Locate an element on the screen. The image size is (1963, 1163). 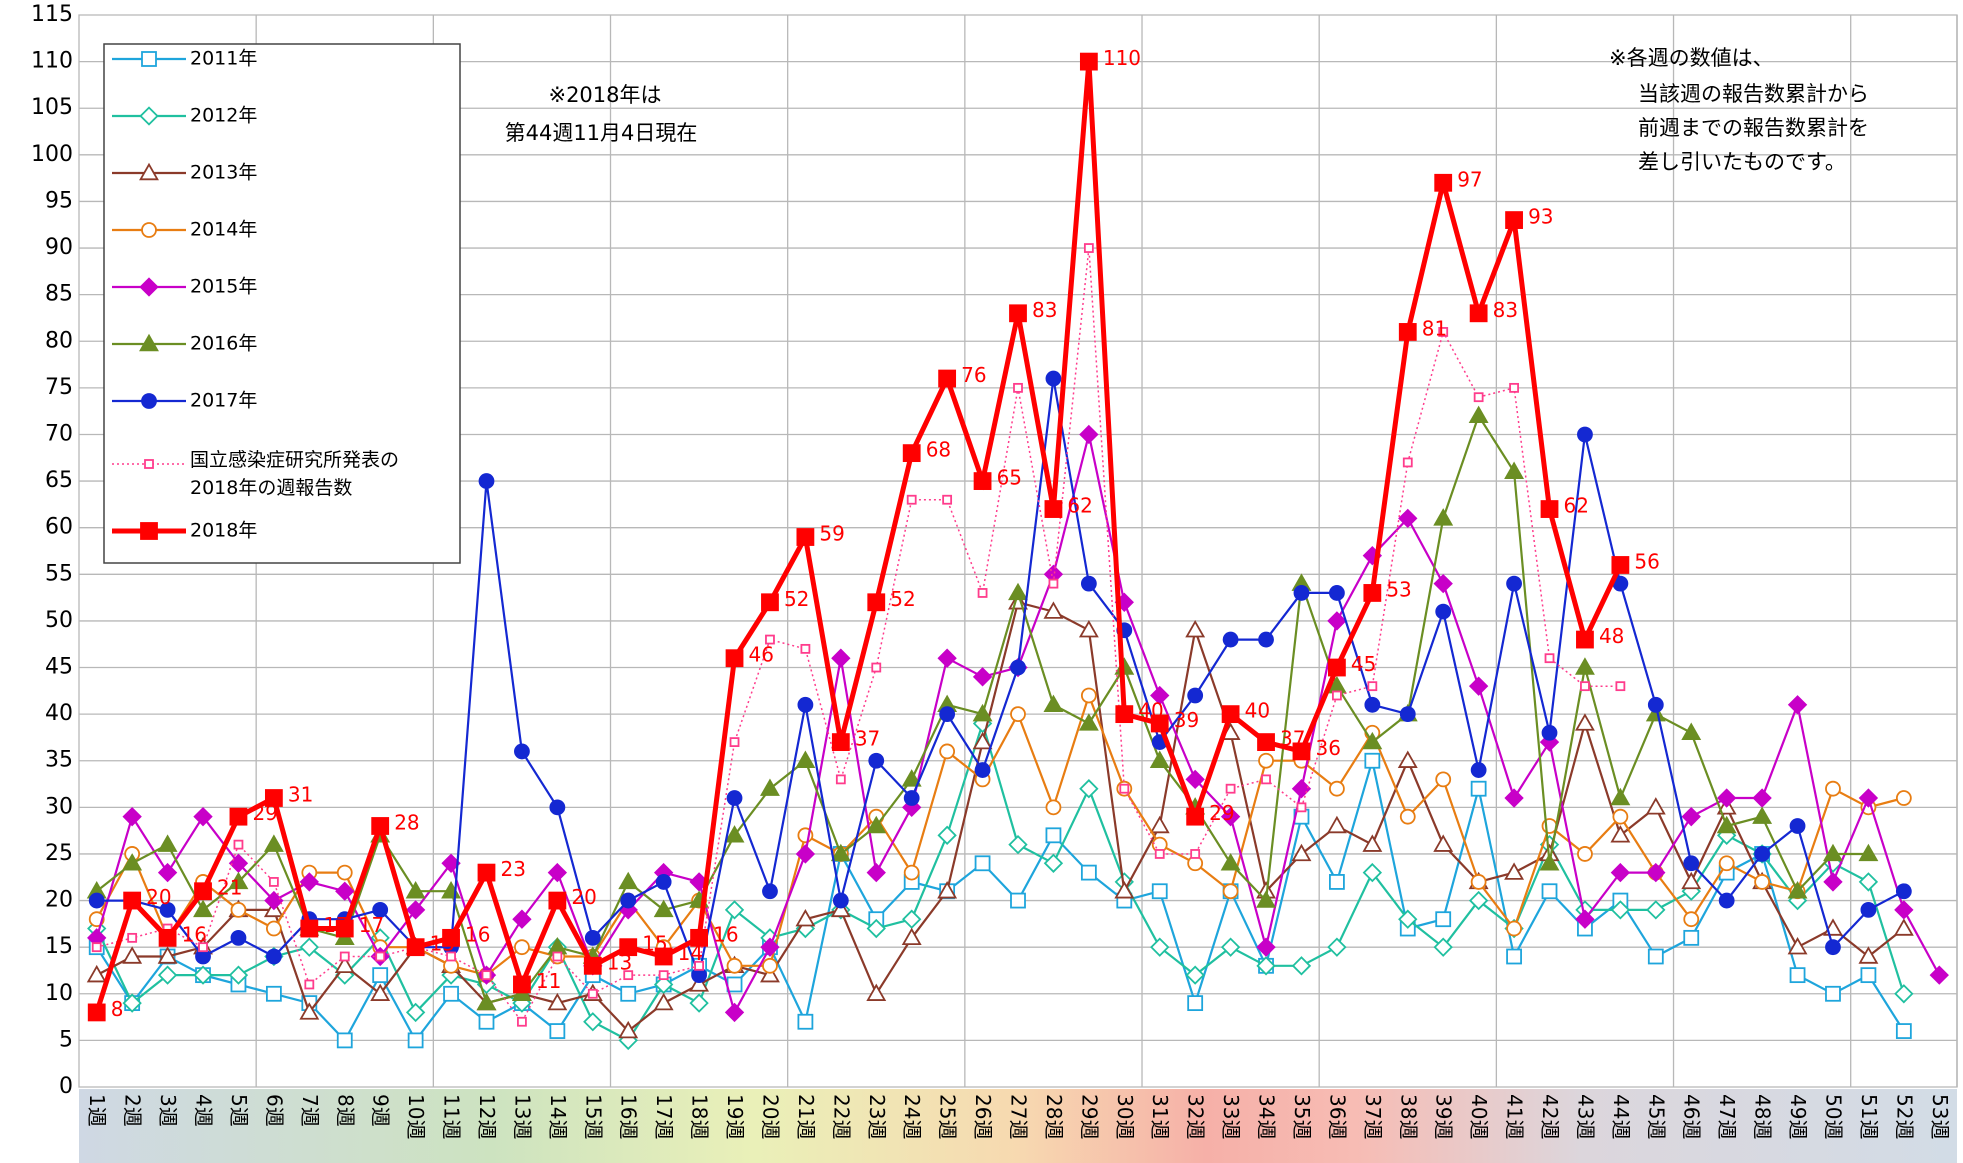
data-label: 76 is located at coordinates (973, 375).